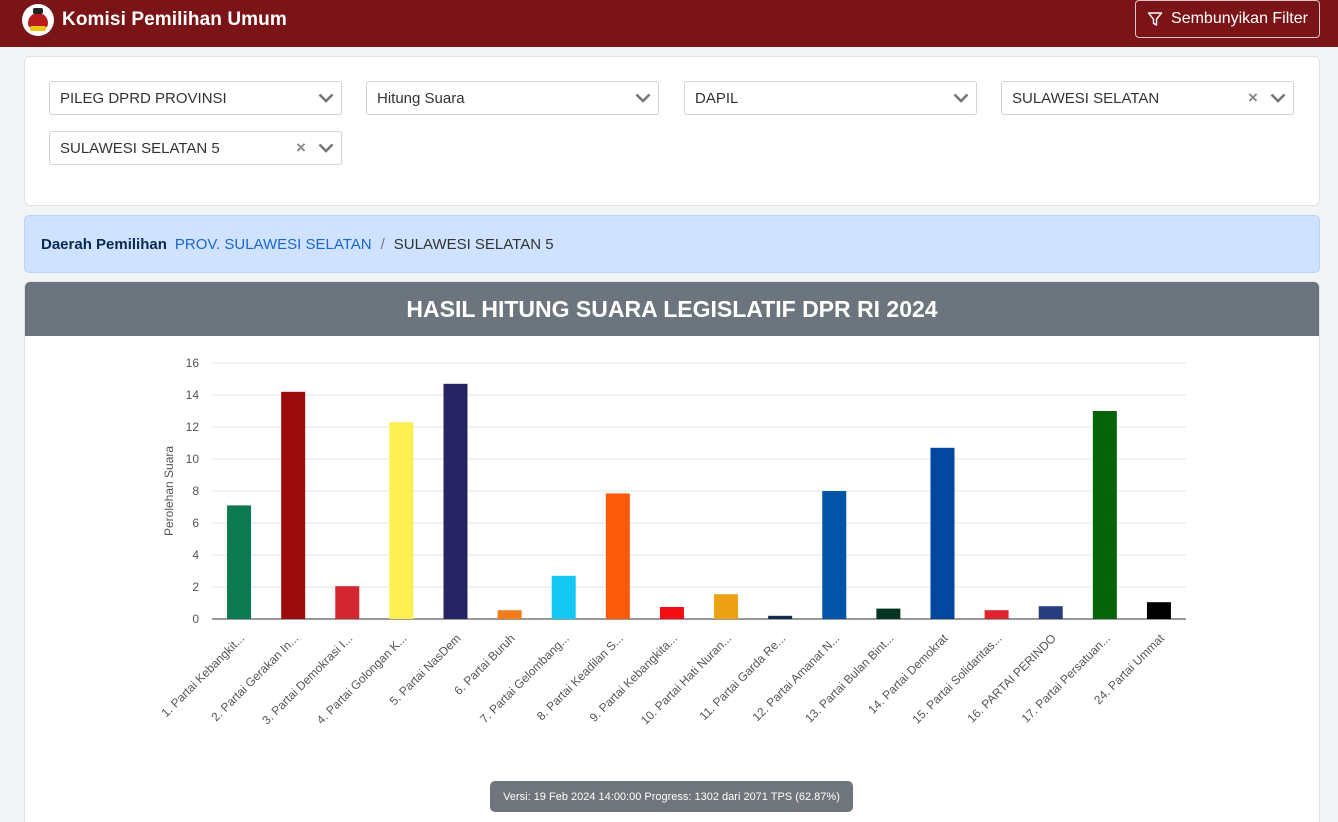  I want to click on district-select: SULAWESI SELATAN 5 ×, so click(195, 148).